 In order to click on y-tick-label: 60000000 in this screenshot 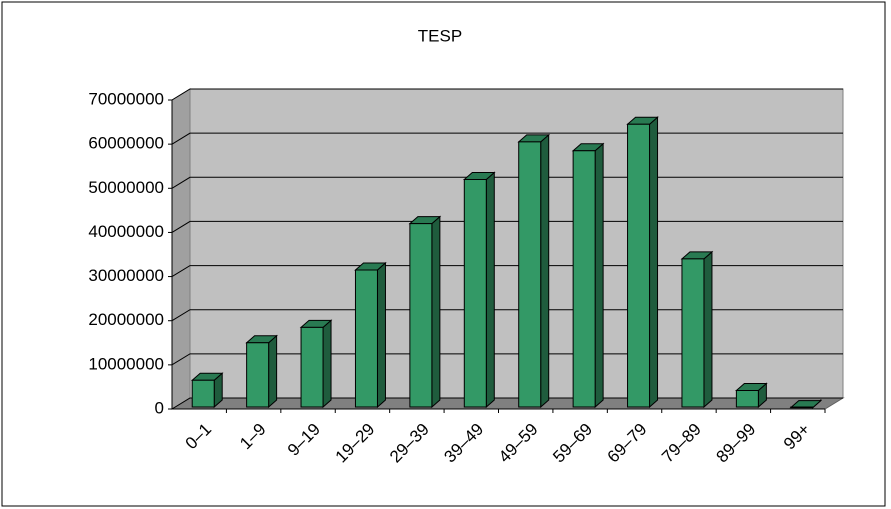, I will do `click(126, 143)`.